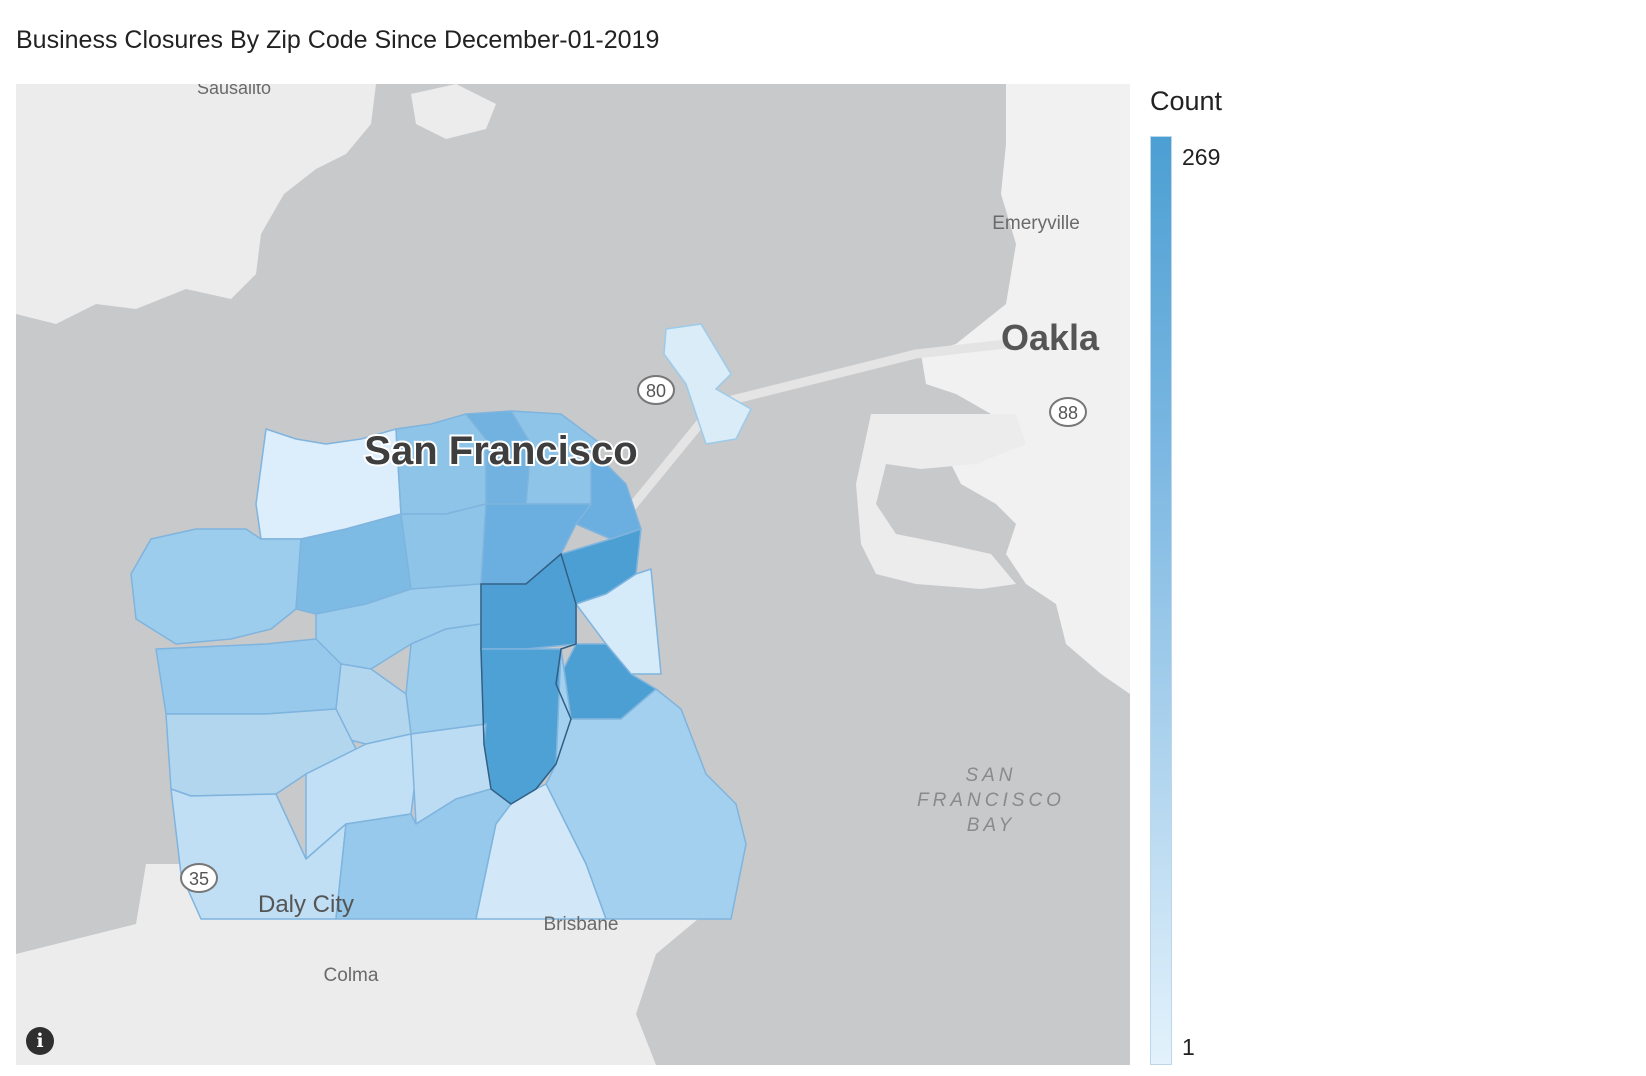 This screenshot has height=1076, width=1646. Describe the element at coordinates (196, 204) in the screenshot. I see `marin-landmass` at that location.